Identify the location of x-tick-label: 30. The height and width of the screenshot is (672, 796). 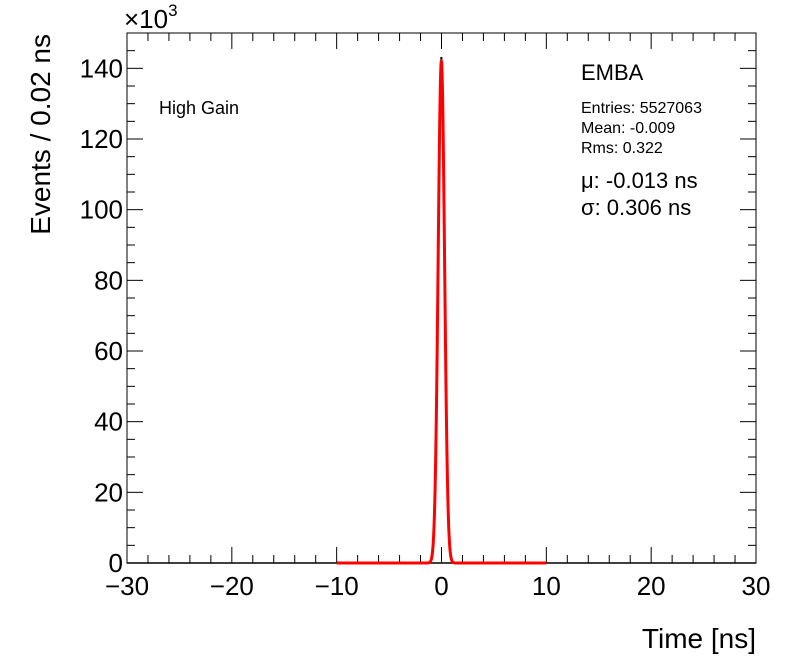
(756, 586).